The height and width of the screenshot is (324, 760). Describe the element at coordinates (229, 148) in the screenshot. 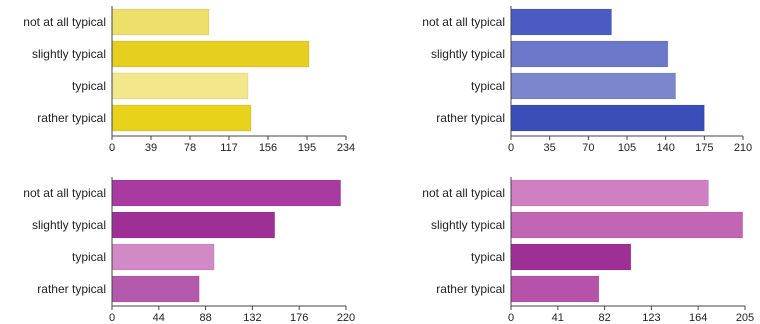

I see `x-tick-label: 117` at that location.